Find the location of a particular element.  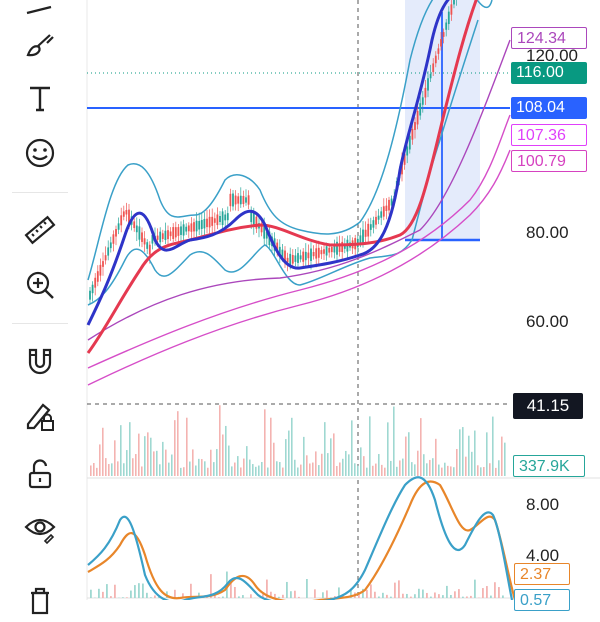

price-tag-100: 100.79 is located at coordinates (549, 161).